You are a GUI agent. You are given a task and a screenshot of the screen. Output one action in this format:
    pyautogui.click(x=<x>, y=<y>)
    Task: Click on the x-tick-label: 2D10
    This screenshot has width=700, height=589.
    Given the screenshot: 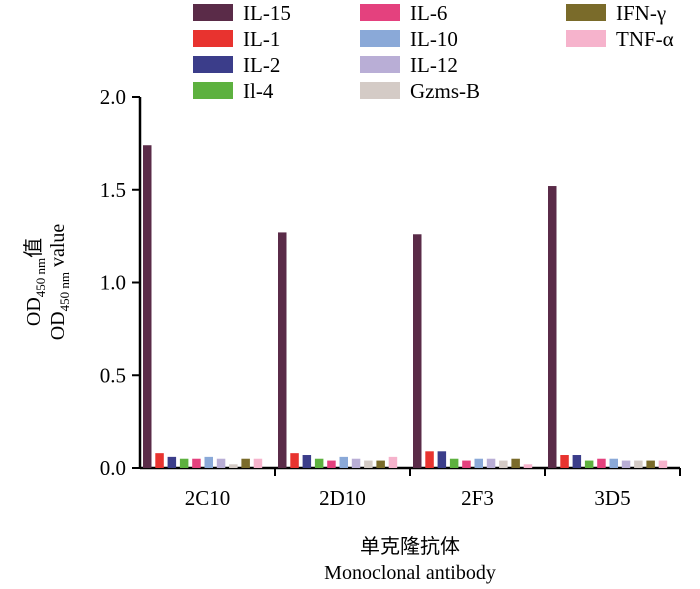 What is the action you would take?
    pyautogui.click(x=342, y=498)
    